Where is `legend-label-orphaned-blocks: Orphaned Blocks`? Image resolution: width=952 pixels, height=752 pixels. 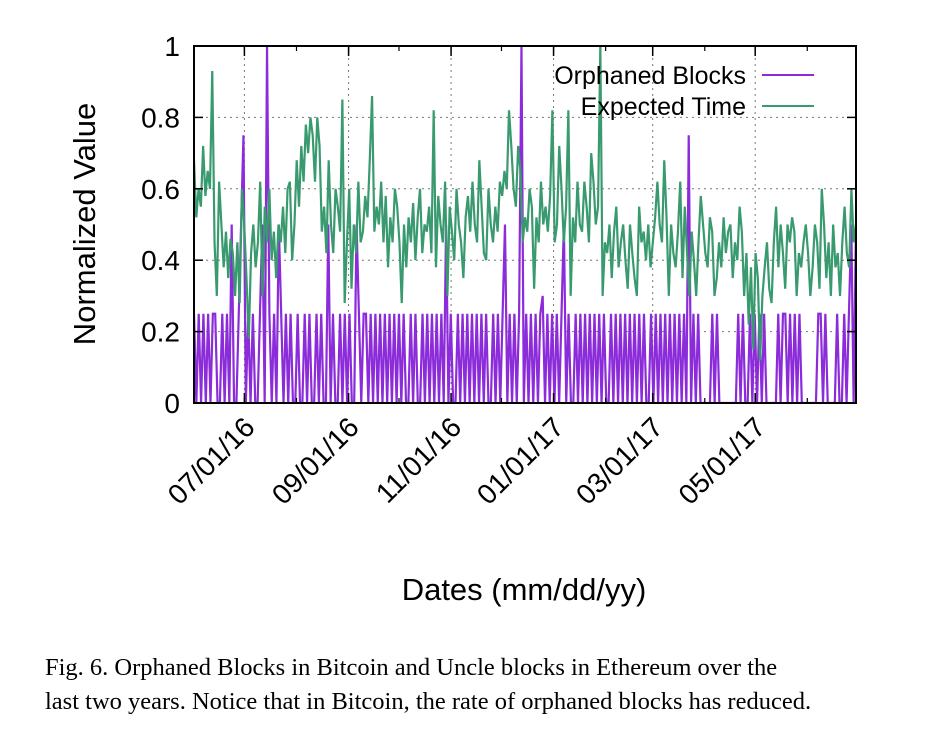
legend-label-orphaned-blocks: Orphaned Blocks is located at coordinates (650, 76).